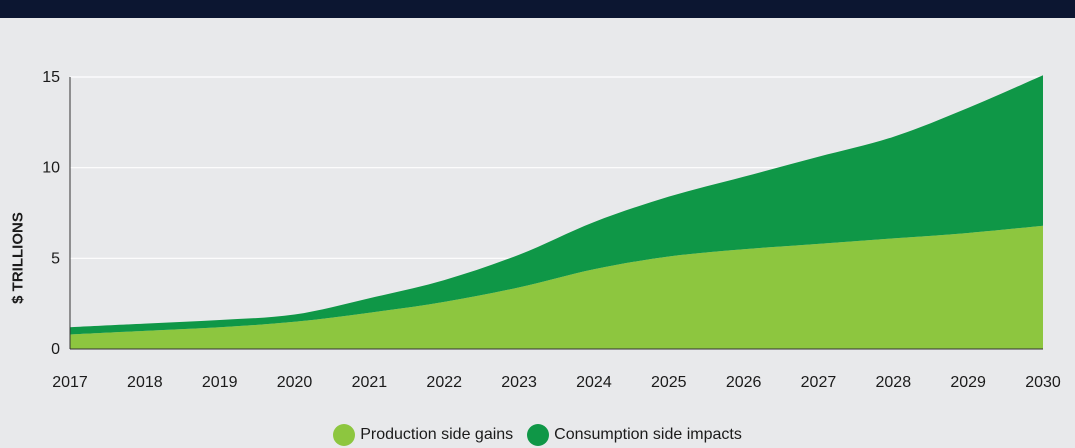 The width and height of the screenshot is (1075, 448). Describe the element at coordinates (819, 382) in the screenshot. I see `x-tick-label-2027: 2027` at that location.